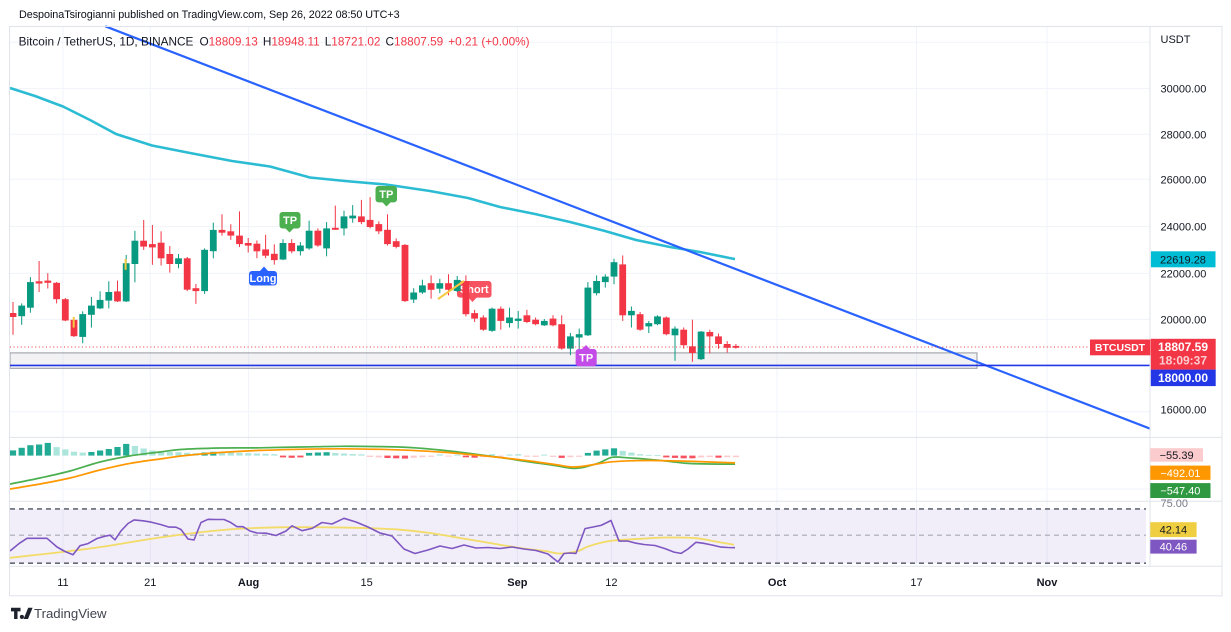  What do you see at coordinates (1180, 492) in the screenshot?
I see `svg-text: −547.40` at bounding box center [1180, 492].